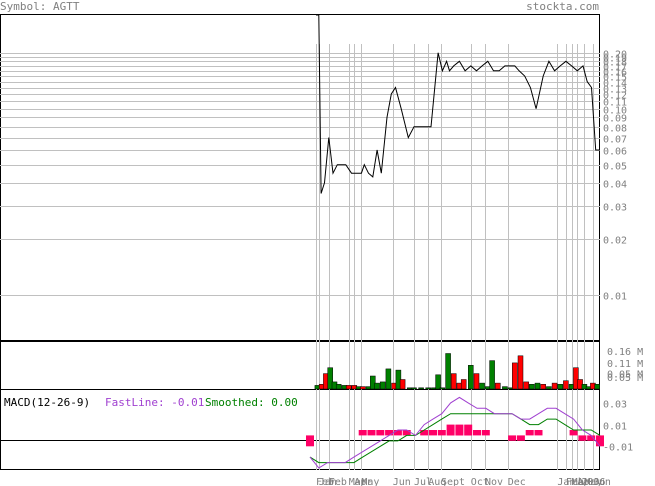 The height and width of the screenshot is (486, 655). Describe the element at coordinates (615, 185) in the screenshot. I see `price-tick-label: 0.04` at that location.